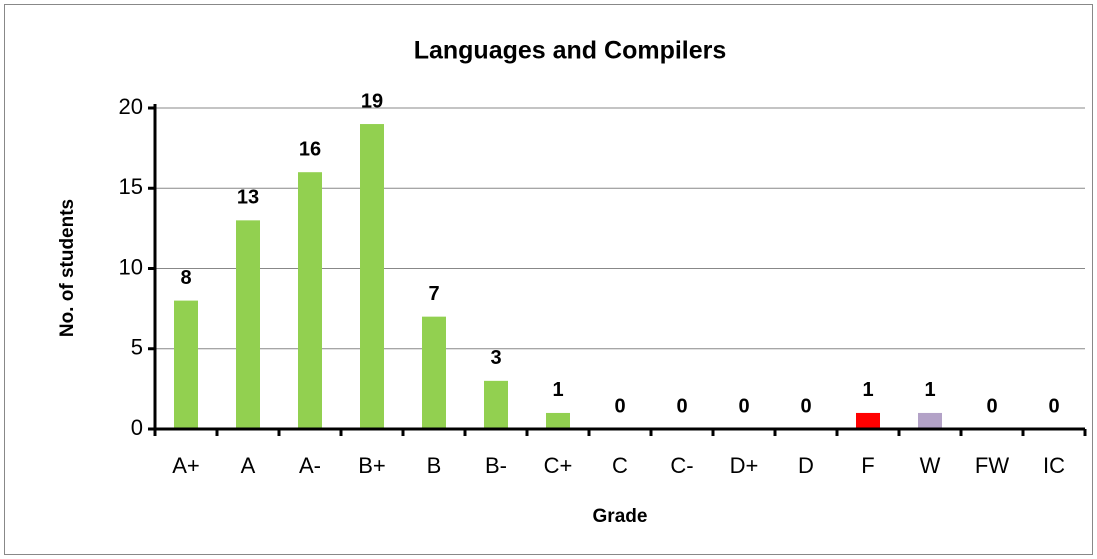 The image size is (1097, 559). What do you see at coordinates (867, 465) in the screenshot?
I see `x-tick-label: F` at bounding box center [867, 465].